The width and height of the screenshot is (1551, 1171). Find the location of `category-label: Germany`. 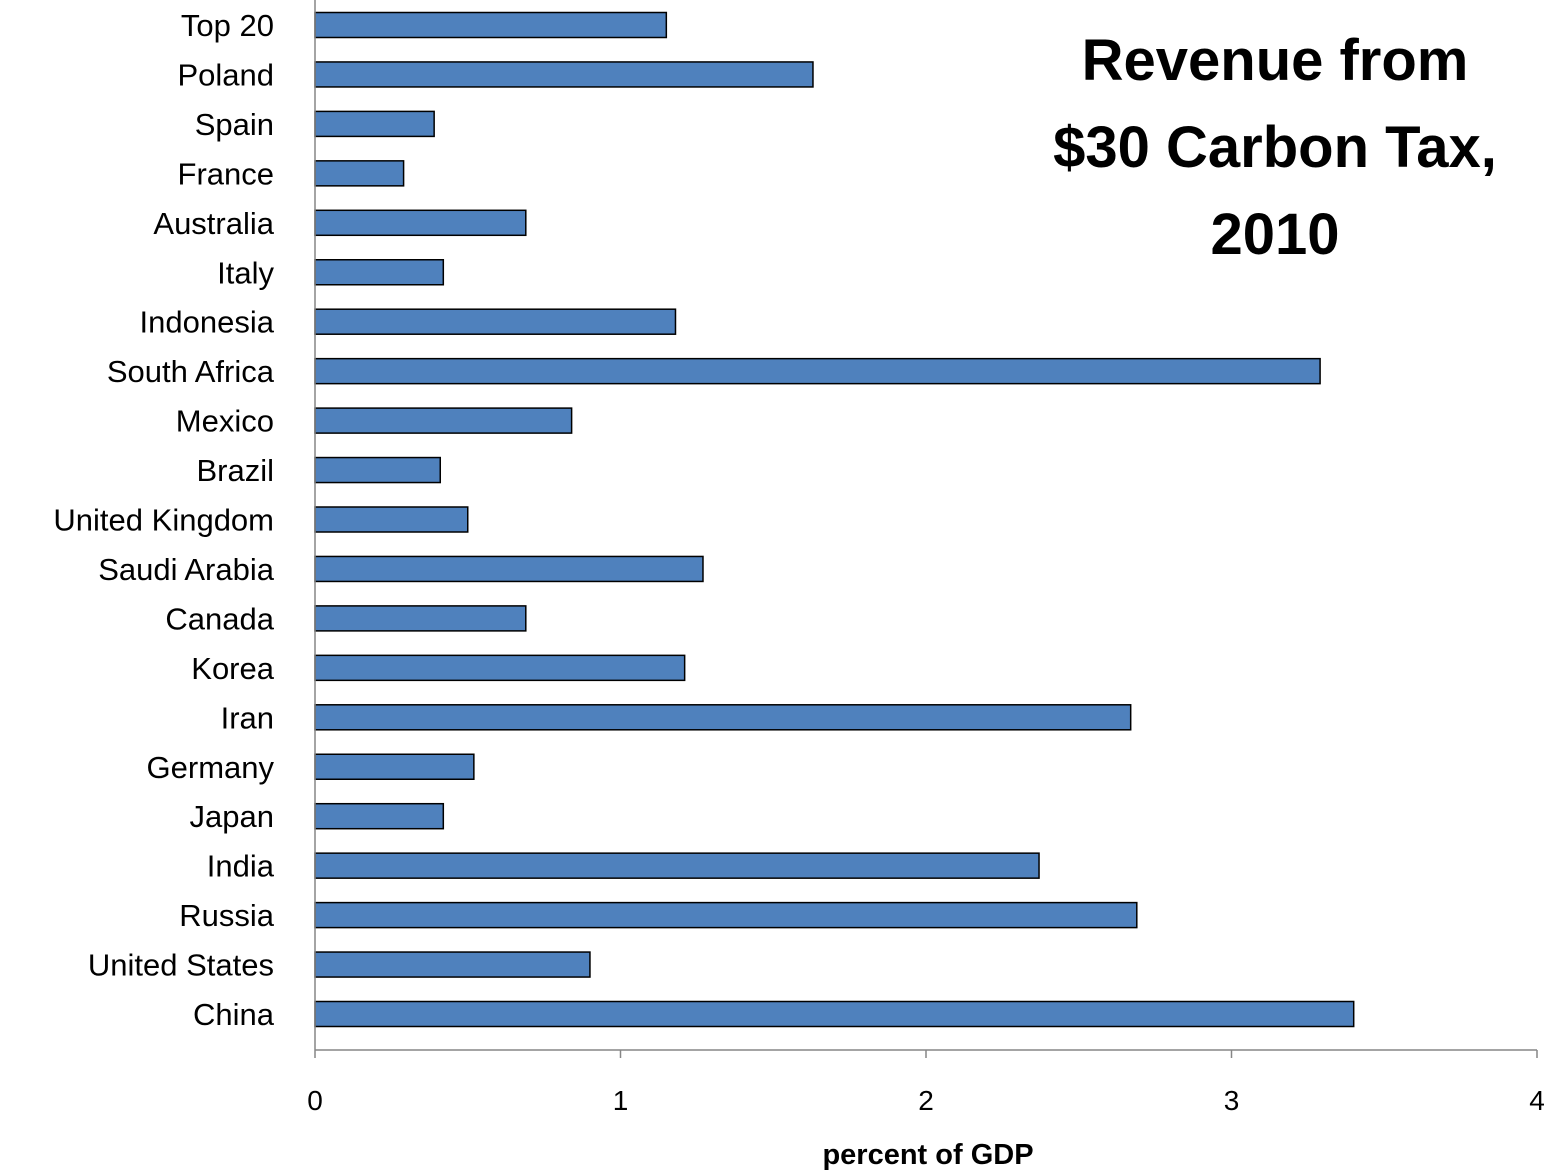

category-label: Germany is located at coordinates (211, 767).